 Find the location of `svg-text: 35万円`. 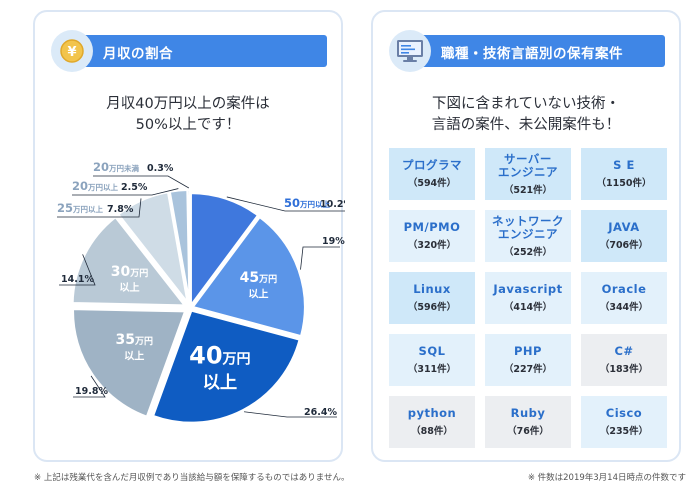

svg-text: 35万円 is located at coordinates (134, 340).